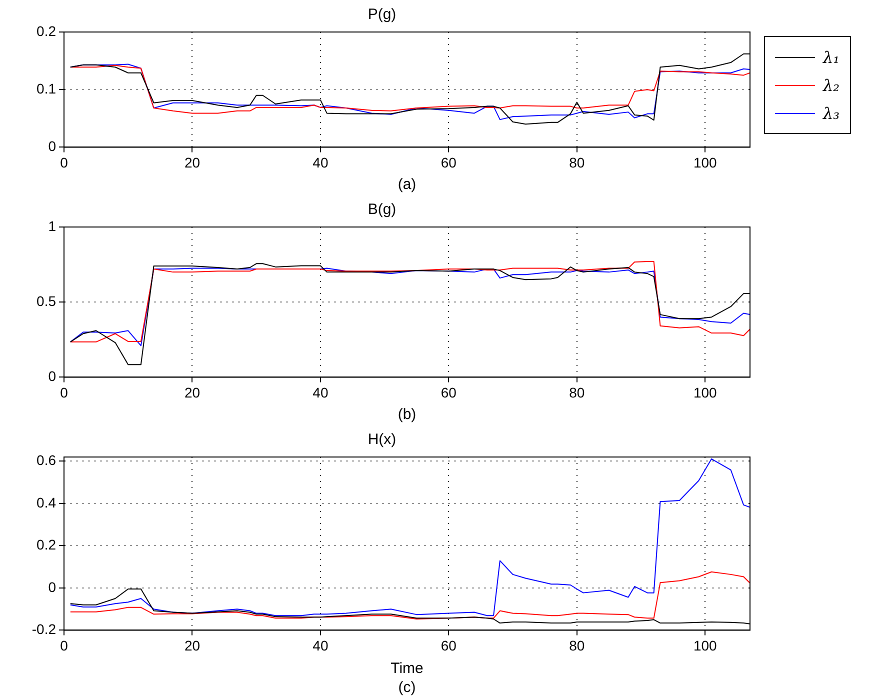 Image resolution: width=888 pixels, height=700 pixels. I want to click on chart-title: B(g), so click(382, 209).